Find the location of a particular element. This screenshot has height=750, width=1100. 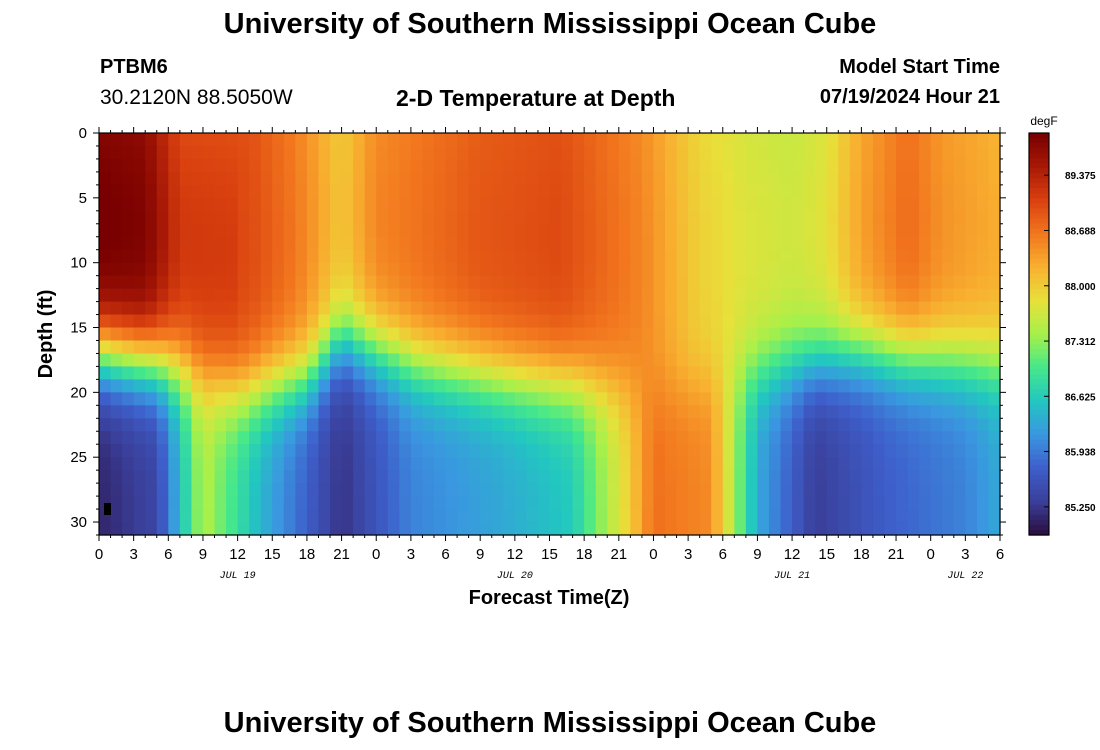

station-id: PTBM6 is located at coordinates (134, 67).